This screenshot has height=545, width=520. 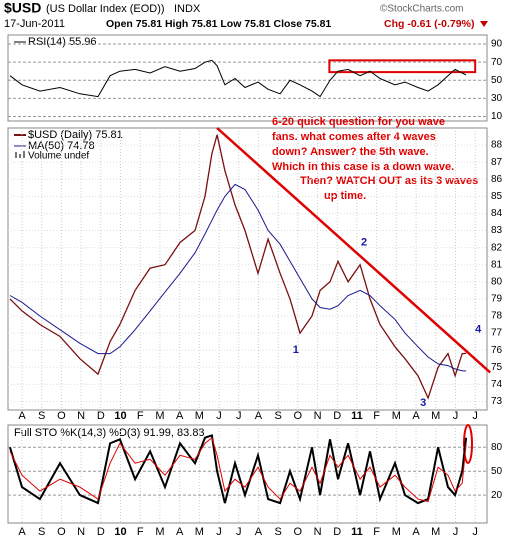 What do you see at coordinates (497, 447) in the screenshot?
I see `y-tick-label: 80` at bounding box center [497, 447].